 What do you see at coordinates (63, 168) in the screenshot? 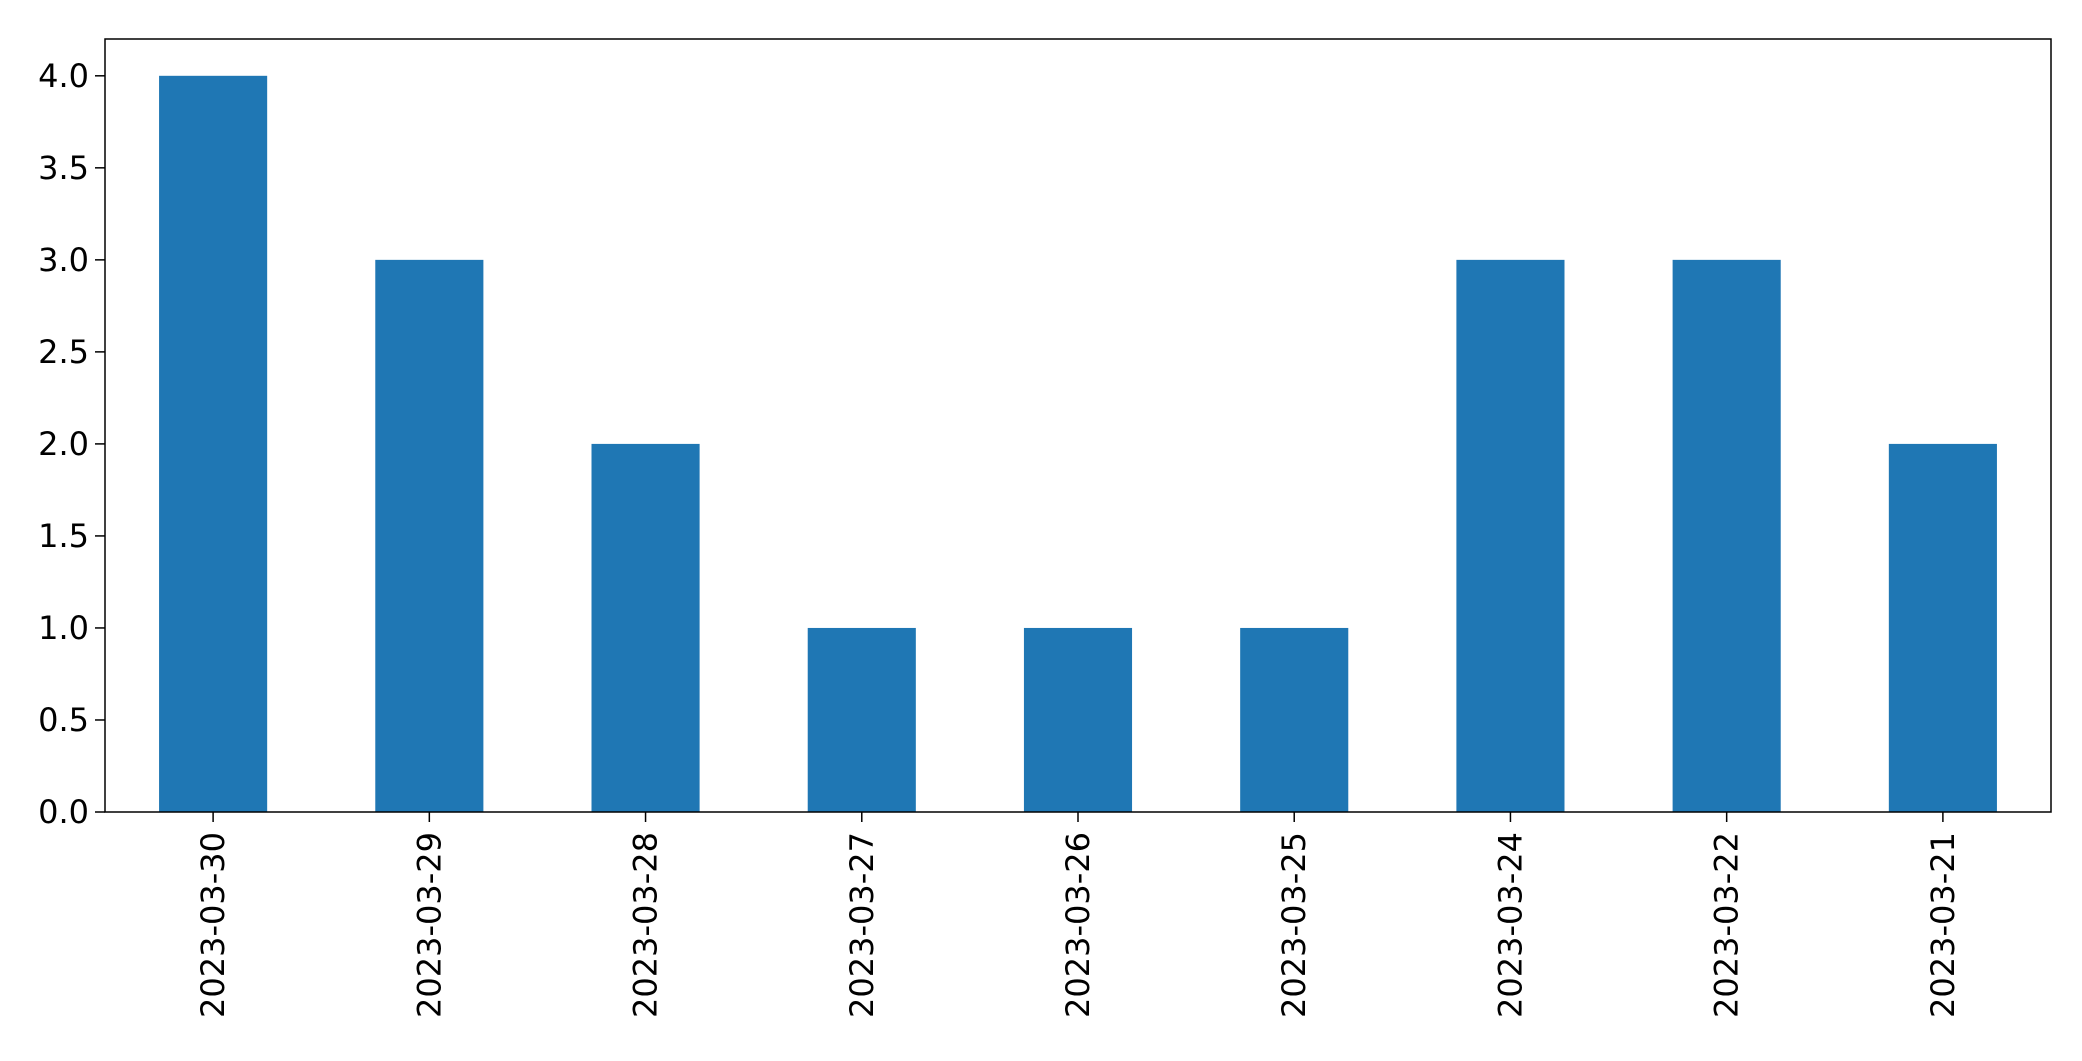
I see `y-tick-label: 3.5` at bounding box center [63, 168].